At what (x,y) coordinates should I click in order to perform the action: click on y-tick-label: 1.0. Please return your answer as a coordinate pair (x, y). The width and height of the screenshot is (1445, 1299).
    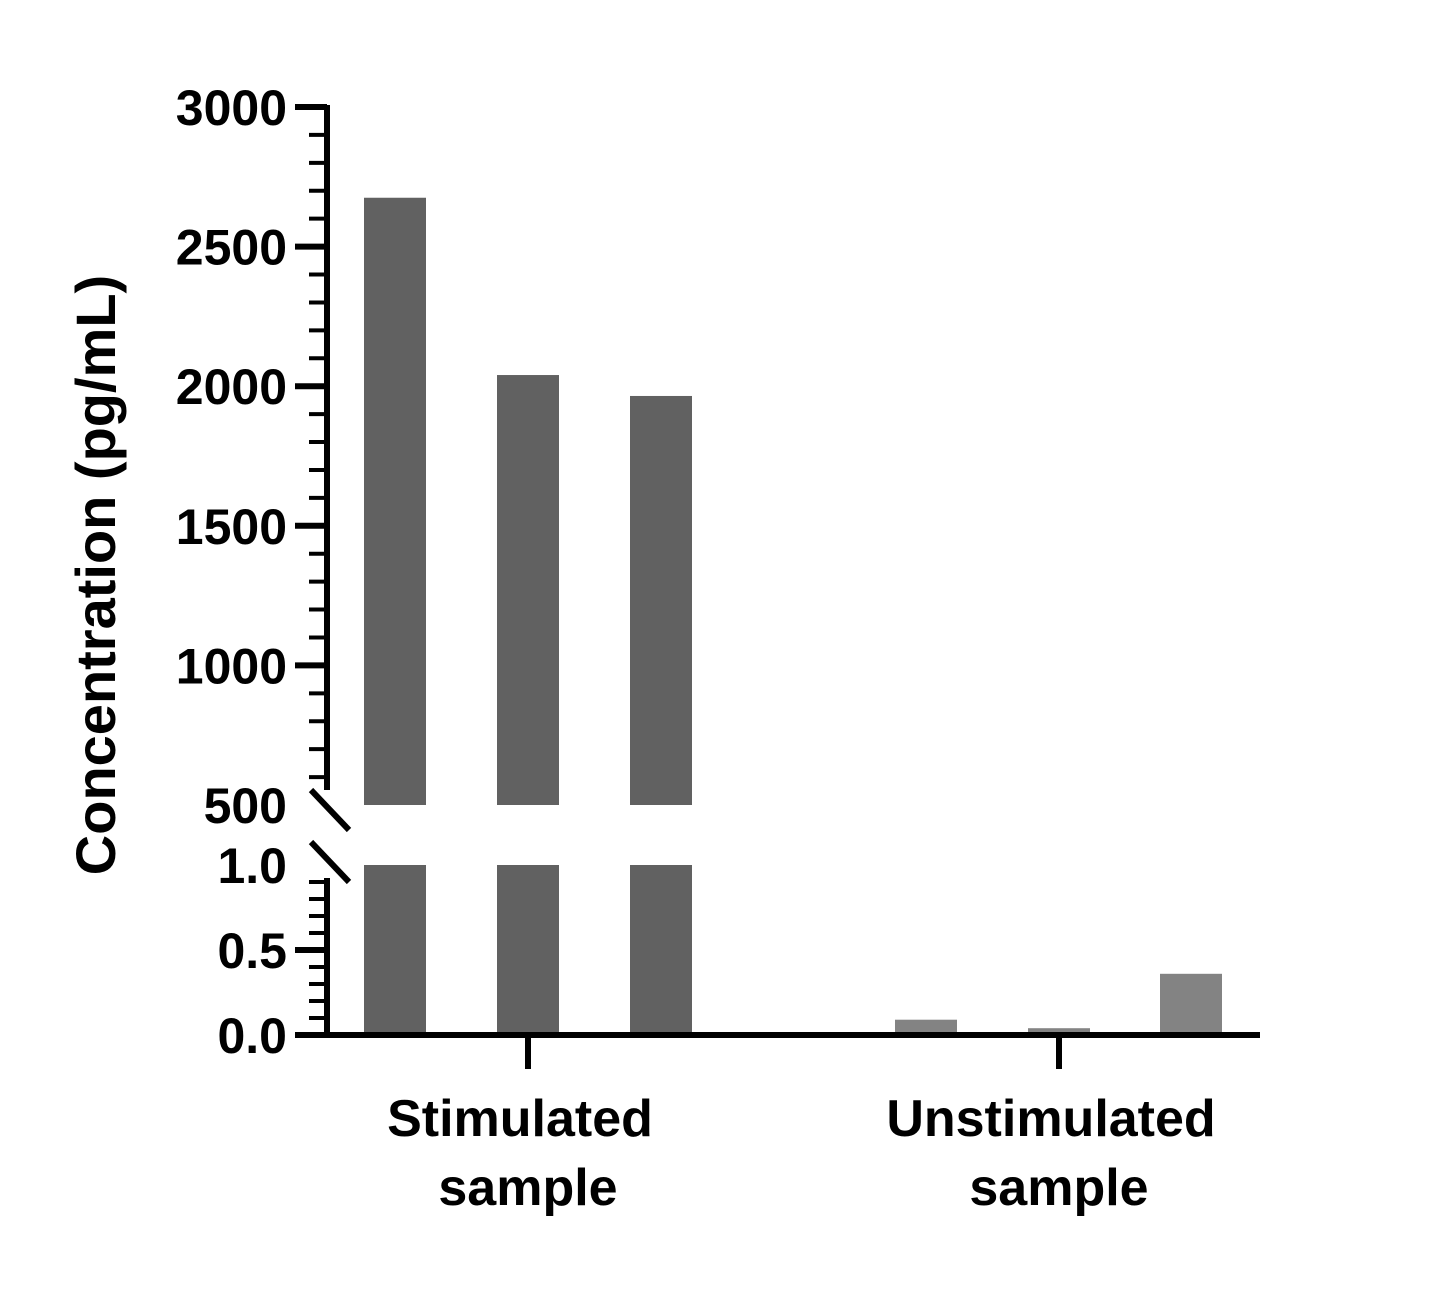
    Looking at the image, I should click on (252, 866).